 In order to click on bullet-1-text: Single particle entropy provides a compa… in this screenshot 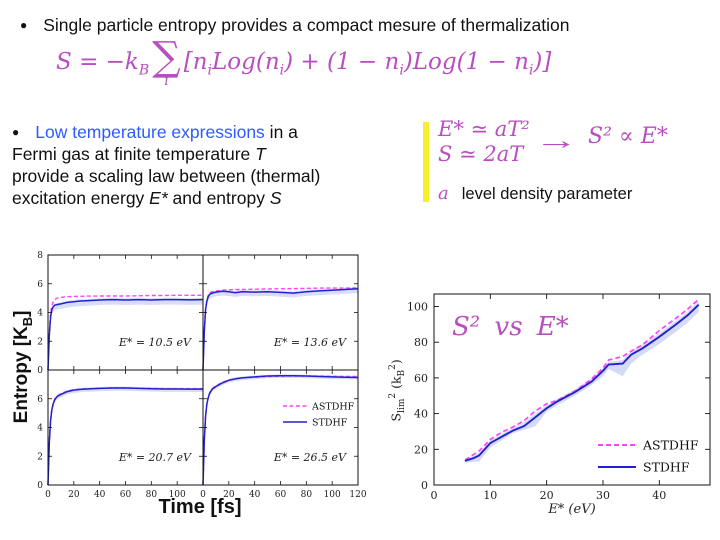, I will do `click(306, 25)`.